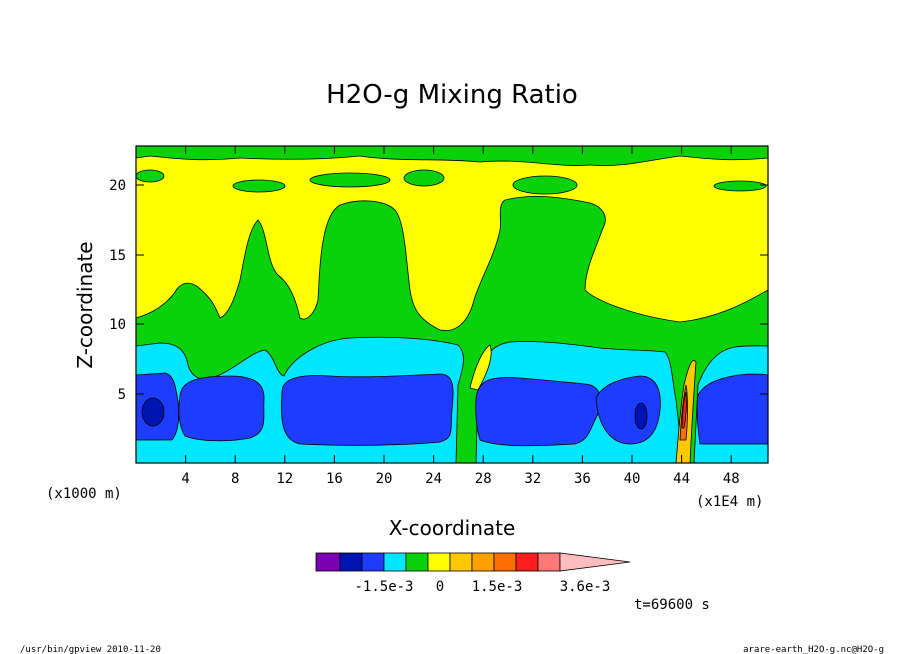 Image resolution: width=904 pixels, height=654 pixels. What do you see at coordinates (334, 479) in the screenshot?
I see `x-tick-label: 16` at bounding box center [334, 479].